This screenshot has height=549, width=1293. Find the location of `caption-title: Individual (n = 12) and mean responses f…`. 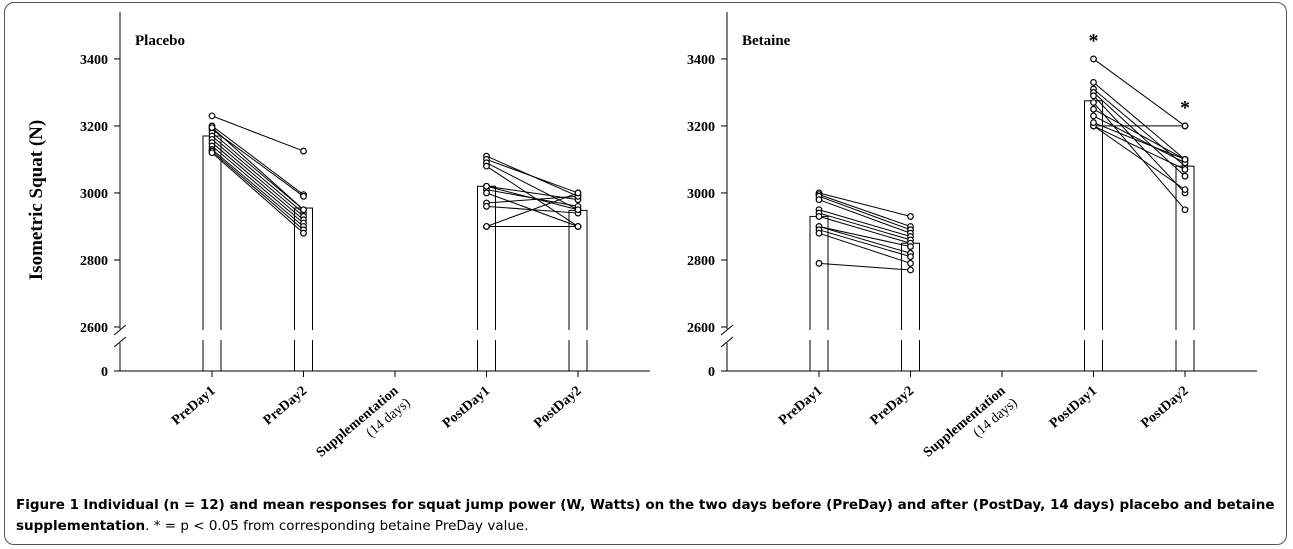

caption-title: Individual (n = 12) and mean responses f… is located at coordinates (645, 515).